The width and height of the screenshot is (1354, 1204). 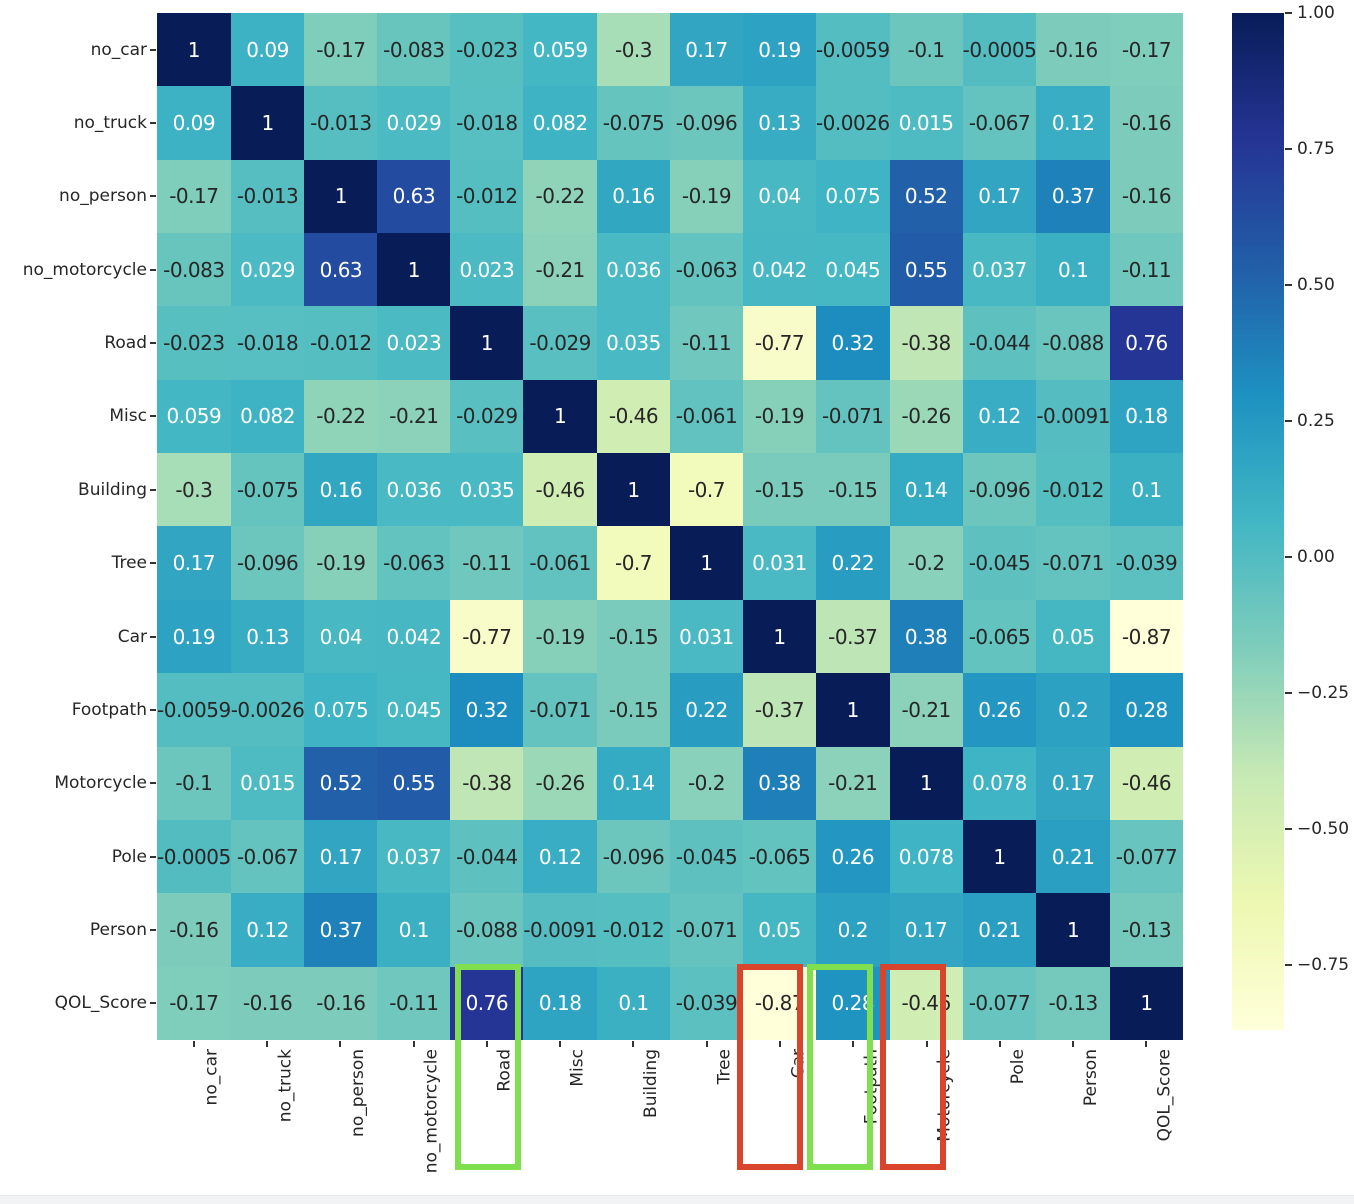 What do you see at coordinates (1316, 556) in the screenshot?
I see `colorbar-tick-label: 0.00` at bounding box center [1316, 556].